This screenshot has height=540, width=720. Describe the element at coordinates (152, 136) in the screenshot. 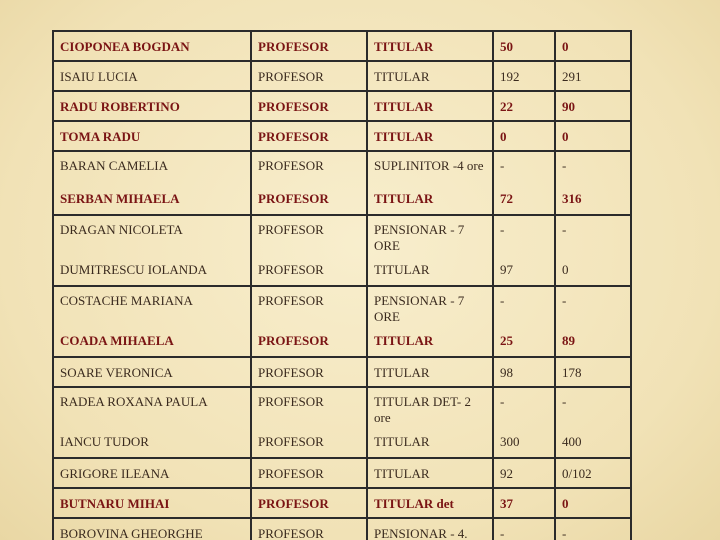

I see `table-cell: TOMA RADU` at that location.